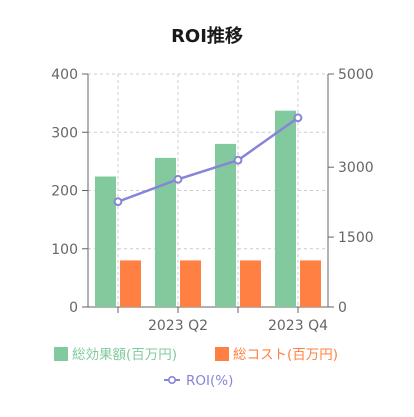  Describe the element at coordinates (64, 192) in the screenshot. I see `y-left-tick-label: 200` at that location.